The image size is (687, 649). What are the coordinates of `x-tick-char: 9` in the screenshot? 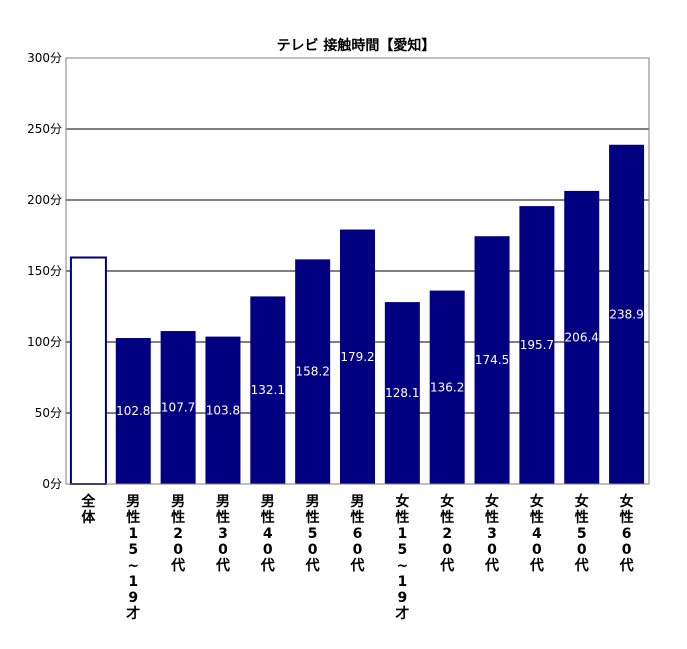 It's located at (402, 598).